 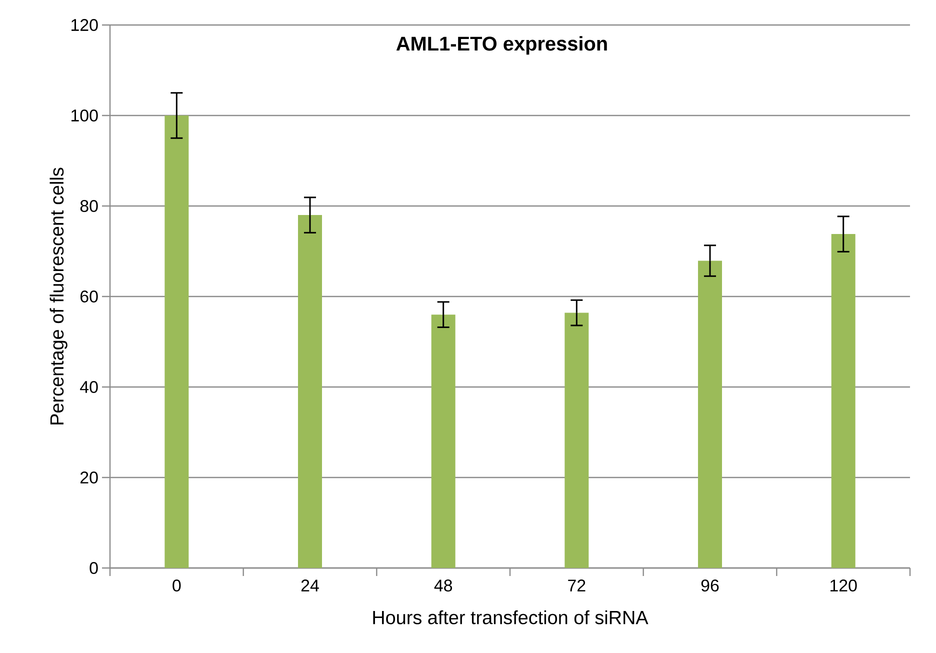 What do you see at coordinates (176, 586) in the screenshot?
I see `x-tick-label: 0` at bounding box center [176, 586].